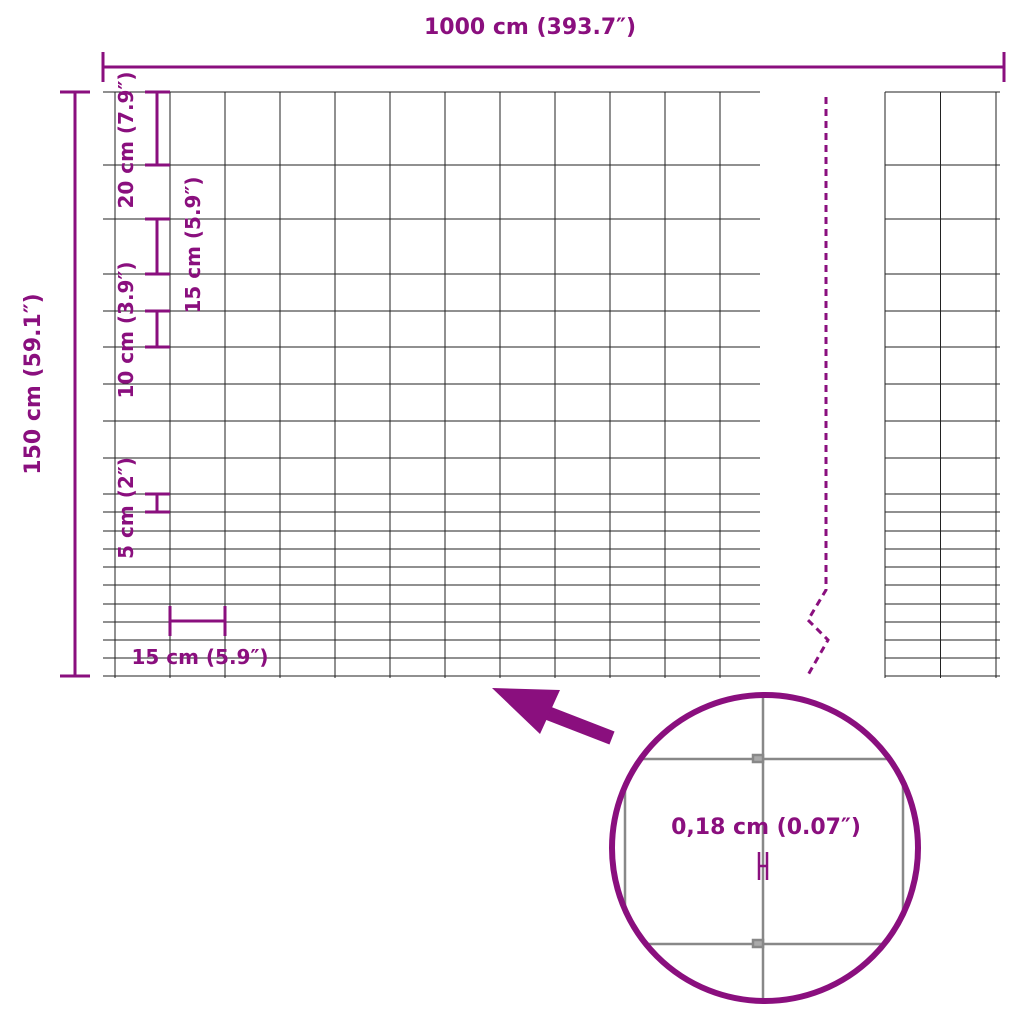 Image resolution: width=1024 pixels, height=1024 pixels. I want to click on bottom-mesh-label: 5 cm (2″), so click(126, 508).